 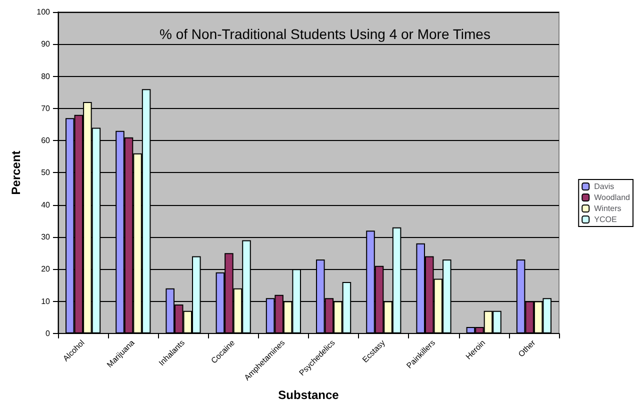 What do you see at coordinates (46, 237) in the screenshot?
I see `y-tick-label: 30` at bounding box center [46, 237].